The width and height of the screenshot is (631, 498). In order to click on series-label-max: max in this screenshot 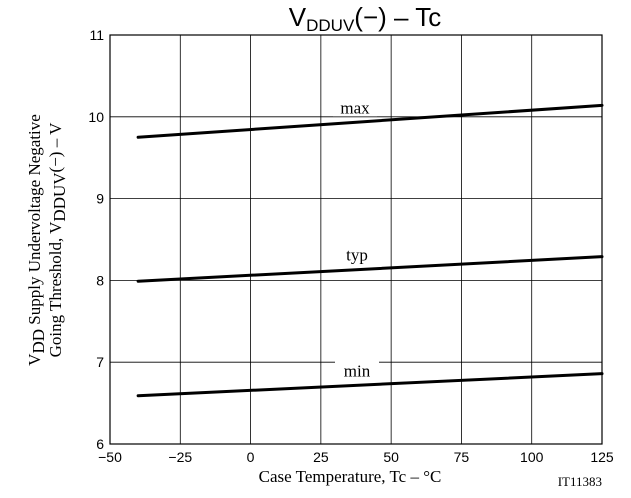, I will do `click(355, 107)`.